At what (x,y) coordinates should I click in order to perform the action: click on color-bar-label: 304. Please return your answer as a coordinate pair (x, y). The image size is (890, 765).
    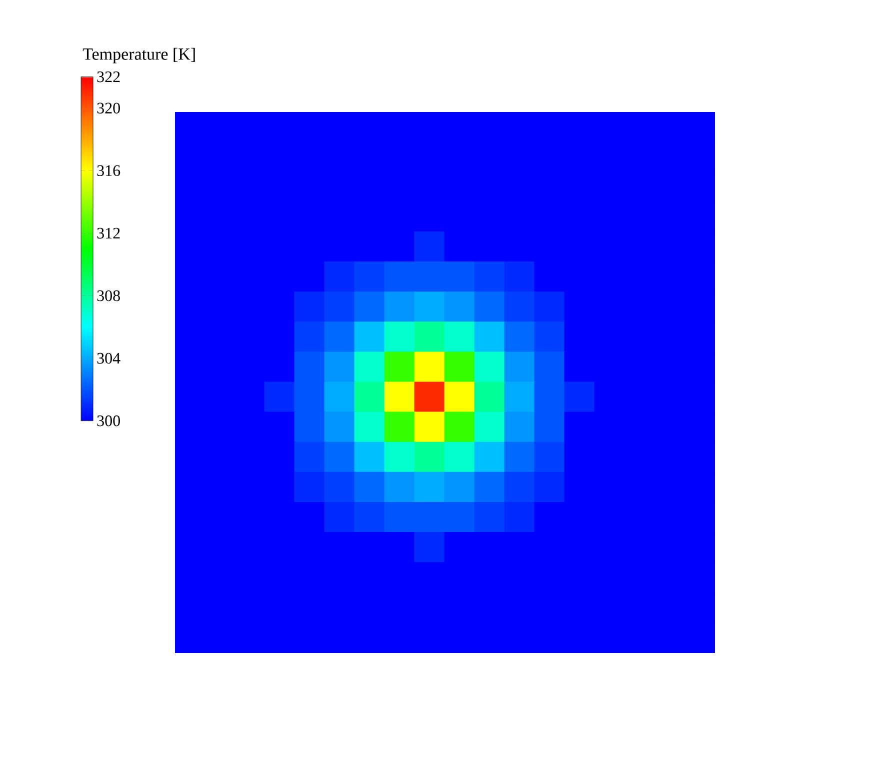
    Looking at the image, I should click on (108, 358).